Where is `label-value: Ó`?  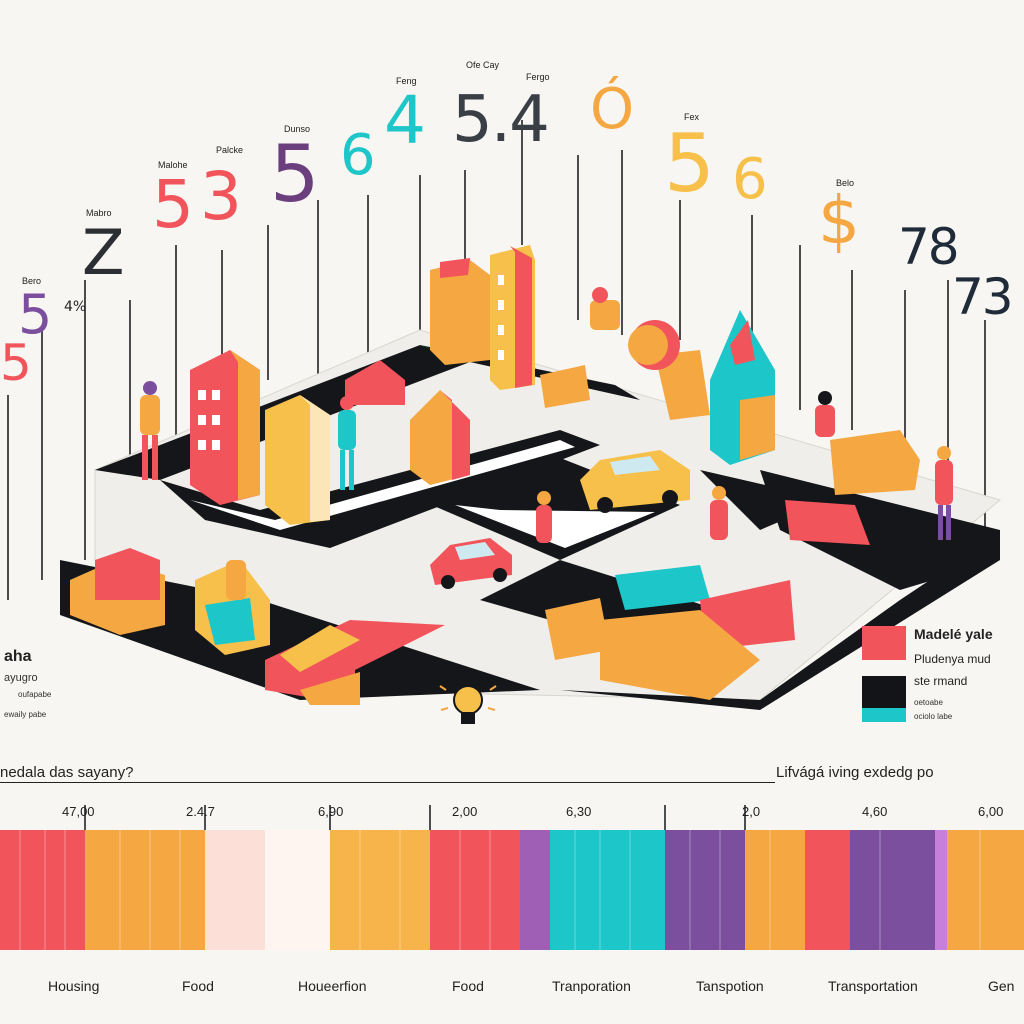
label-value: Ó is located at coordinates (612, 109).